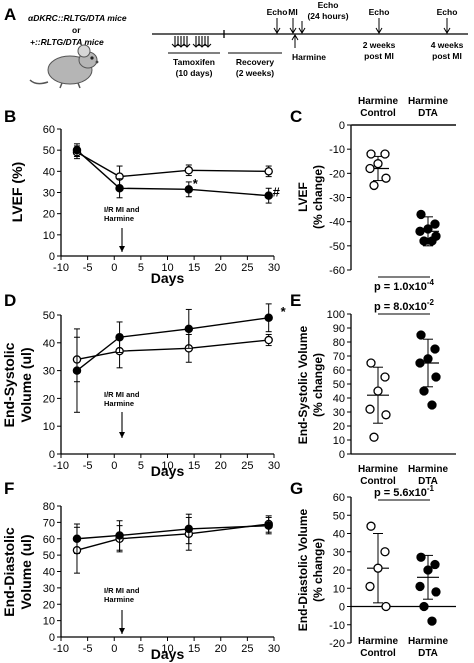  What do you see at coordinates (284, 311) in the screenshot?
I see `significance-mark: *` at bounding box center [284, 311].